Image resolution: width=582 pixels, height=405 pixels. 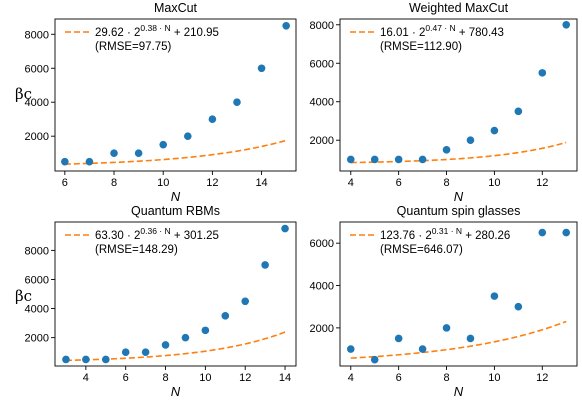 I want to click on legend-fit-prefix: 29.62 · 2, so click(x=117, y=33).